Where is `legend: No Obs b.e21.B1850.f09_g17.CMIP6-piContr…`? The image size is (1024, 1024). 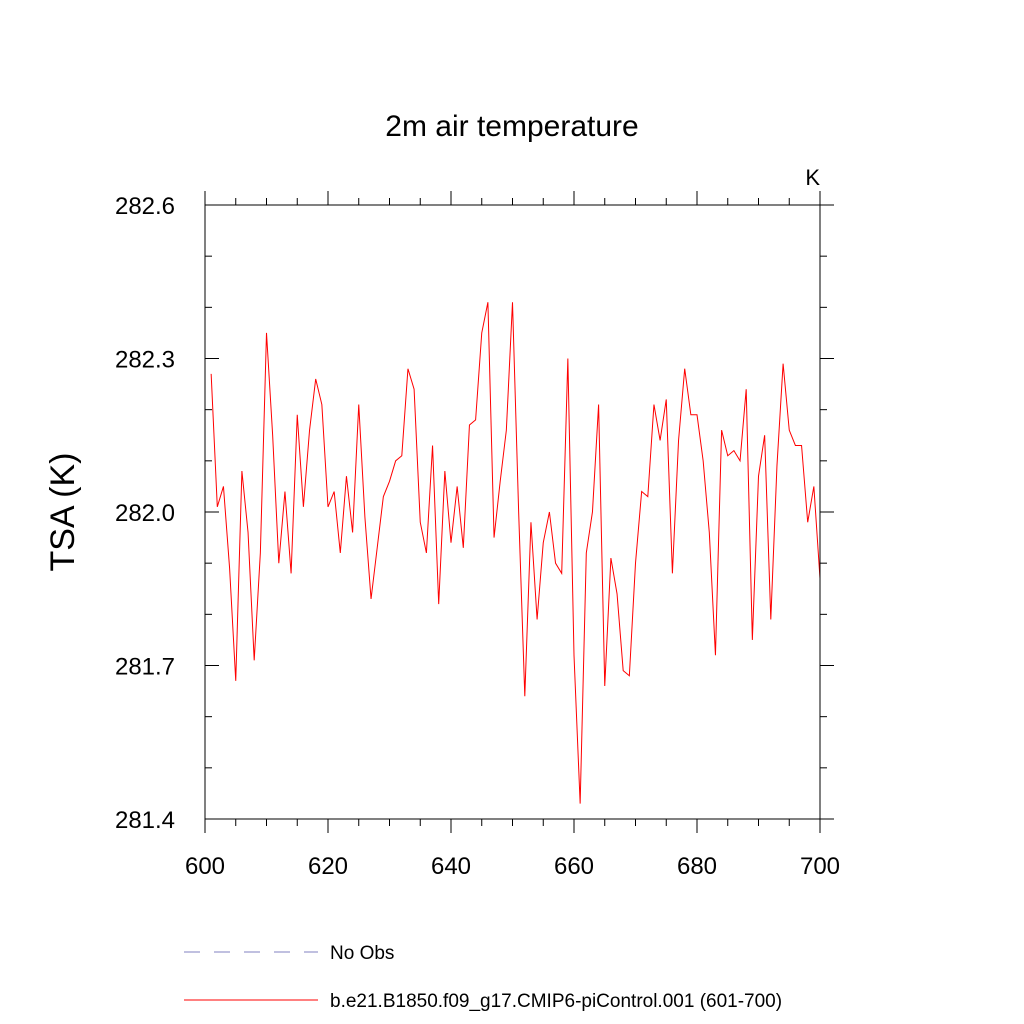
legend: No Obs b.e21.B1850.f09_g17.CMIP6-piContr… is located at coordinates (483, 977).